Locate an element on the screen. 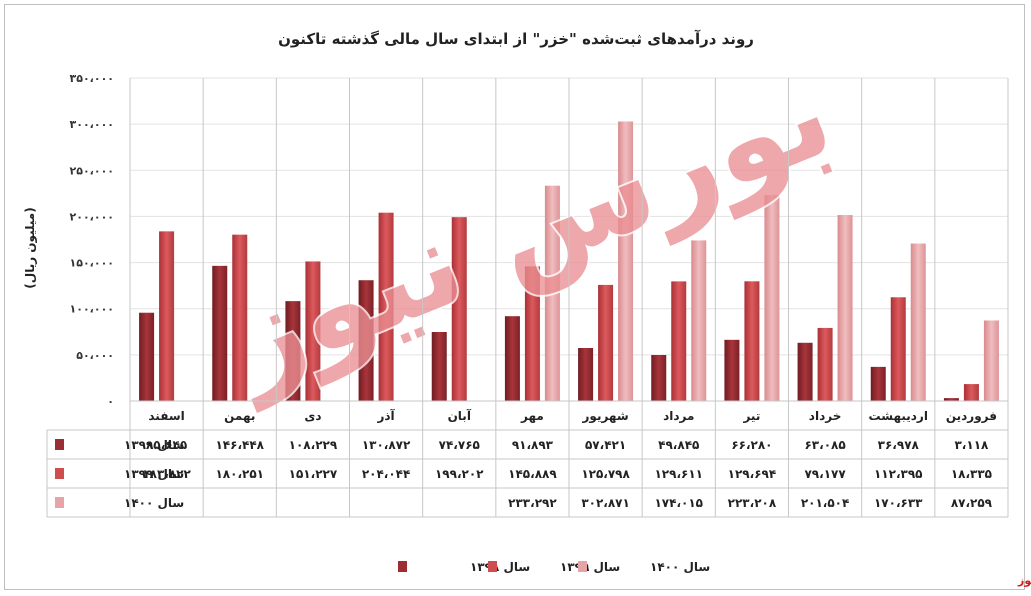  data-label: ۶۳،۰۸۵ is located at coordinates (824, 445).